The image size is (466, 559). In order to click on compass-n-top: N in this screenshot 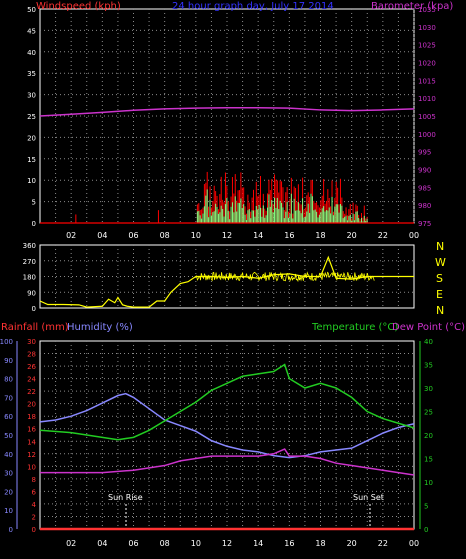, I will do `click(440, 246)`.